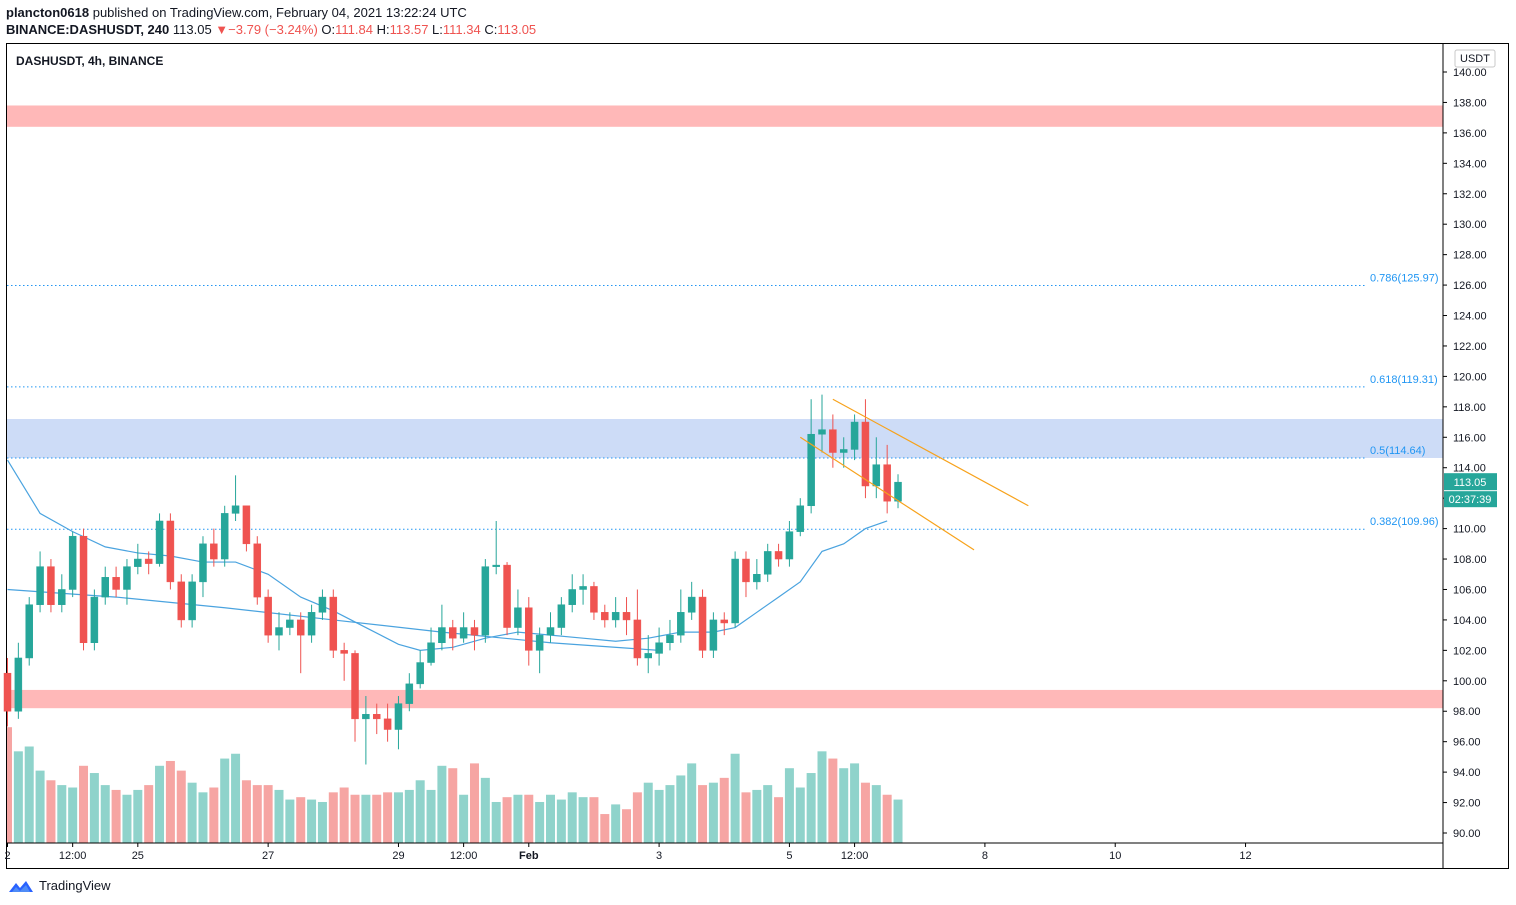 The width and height of the screenshot is (1516, 905). Describe the element at coordinates (1467, 743) in the screenshot. I see `y-tick-label: 96.00` at that location.